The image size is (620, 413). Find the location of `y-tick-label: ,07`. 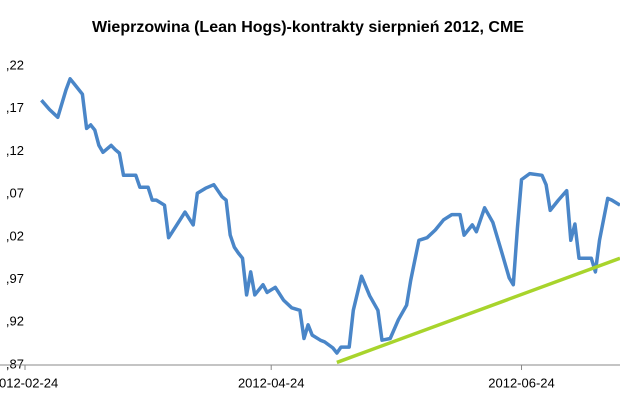

y-tick-label: ,07 is located at coordinates (15, 193).